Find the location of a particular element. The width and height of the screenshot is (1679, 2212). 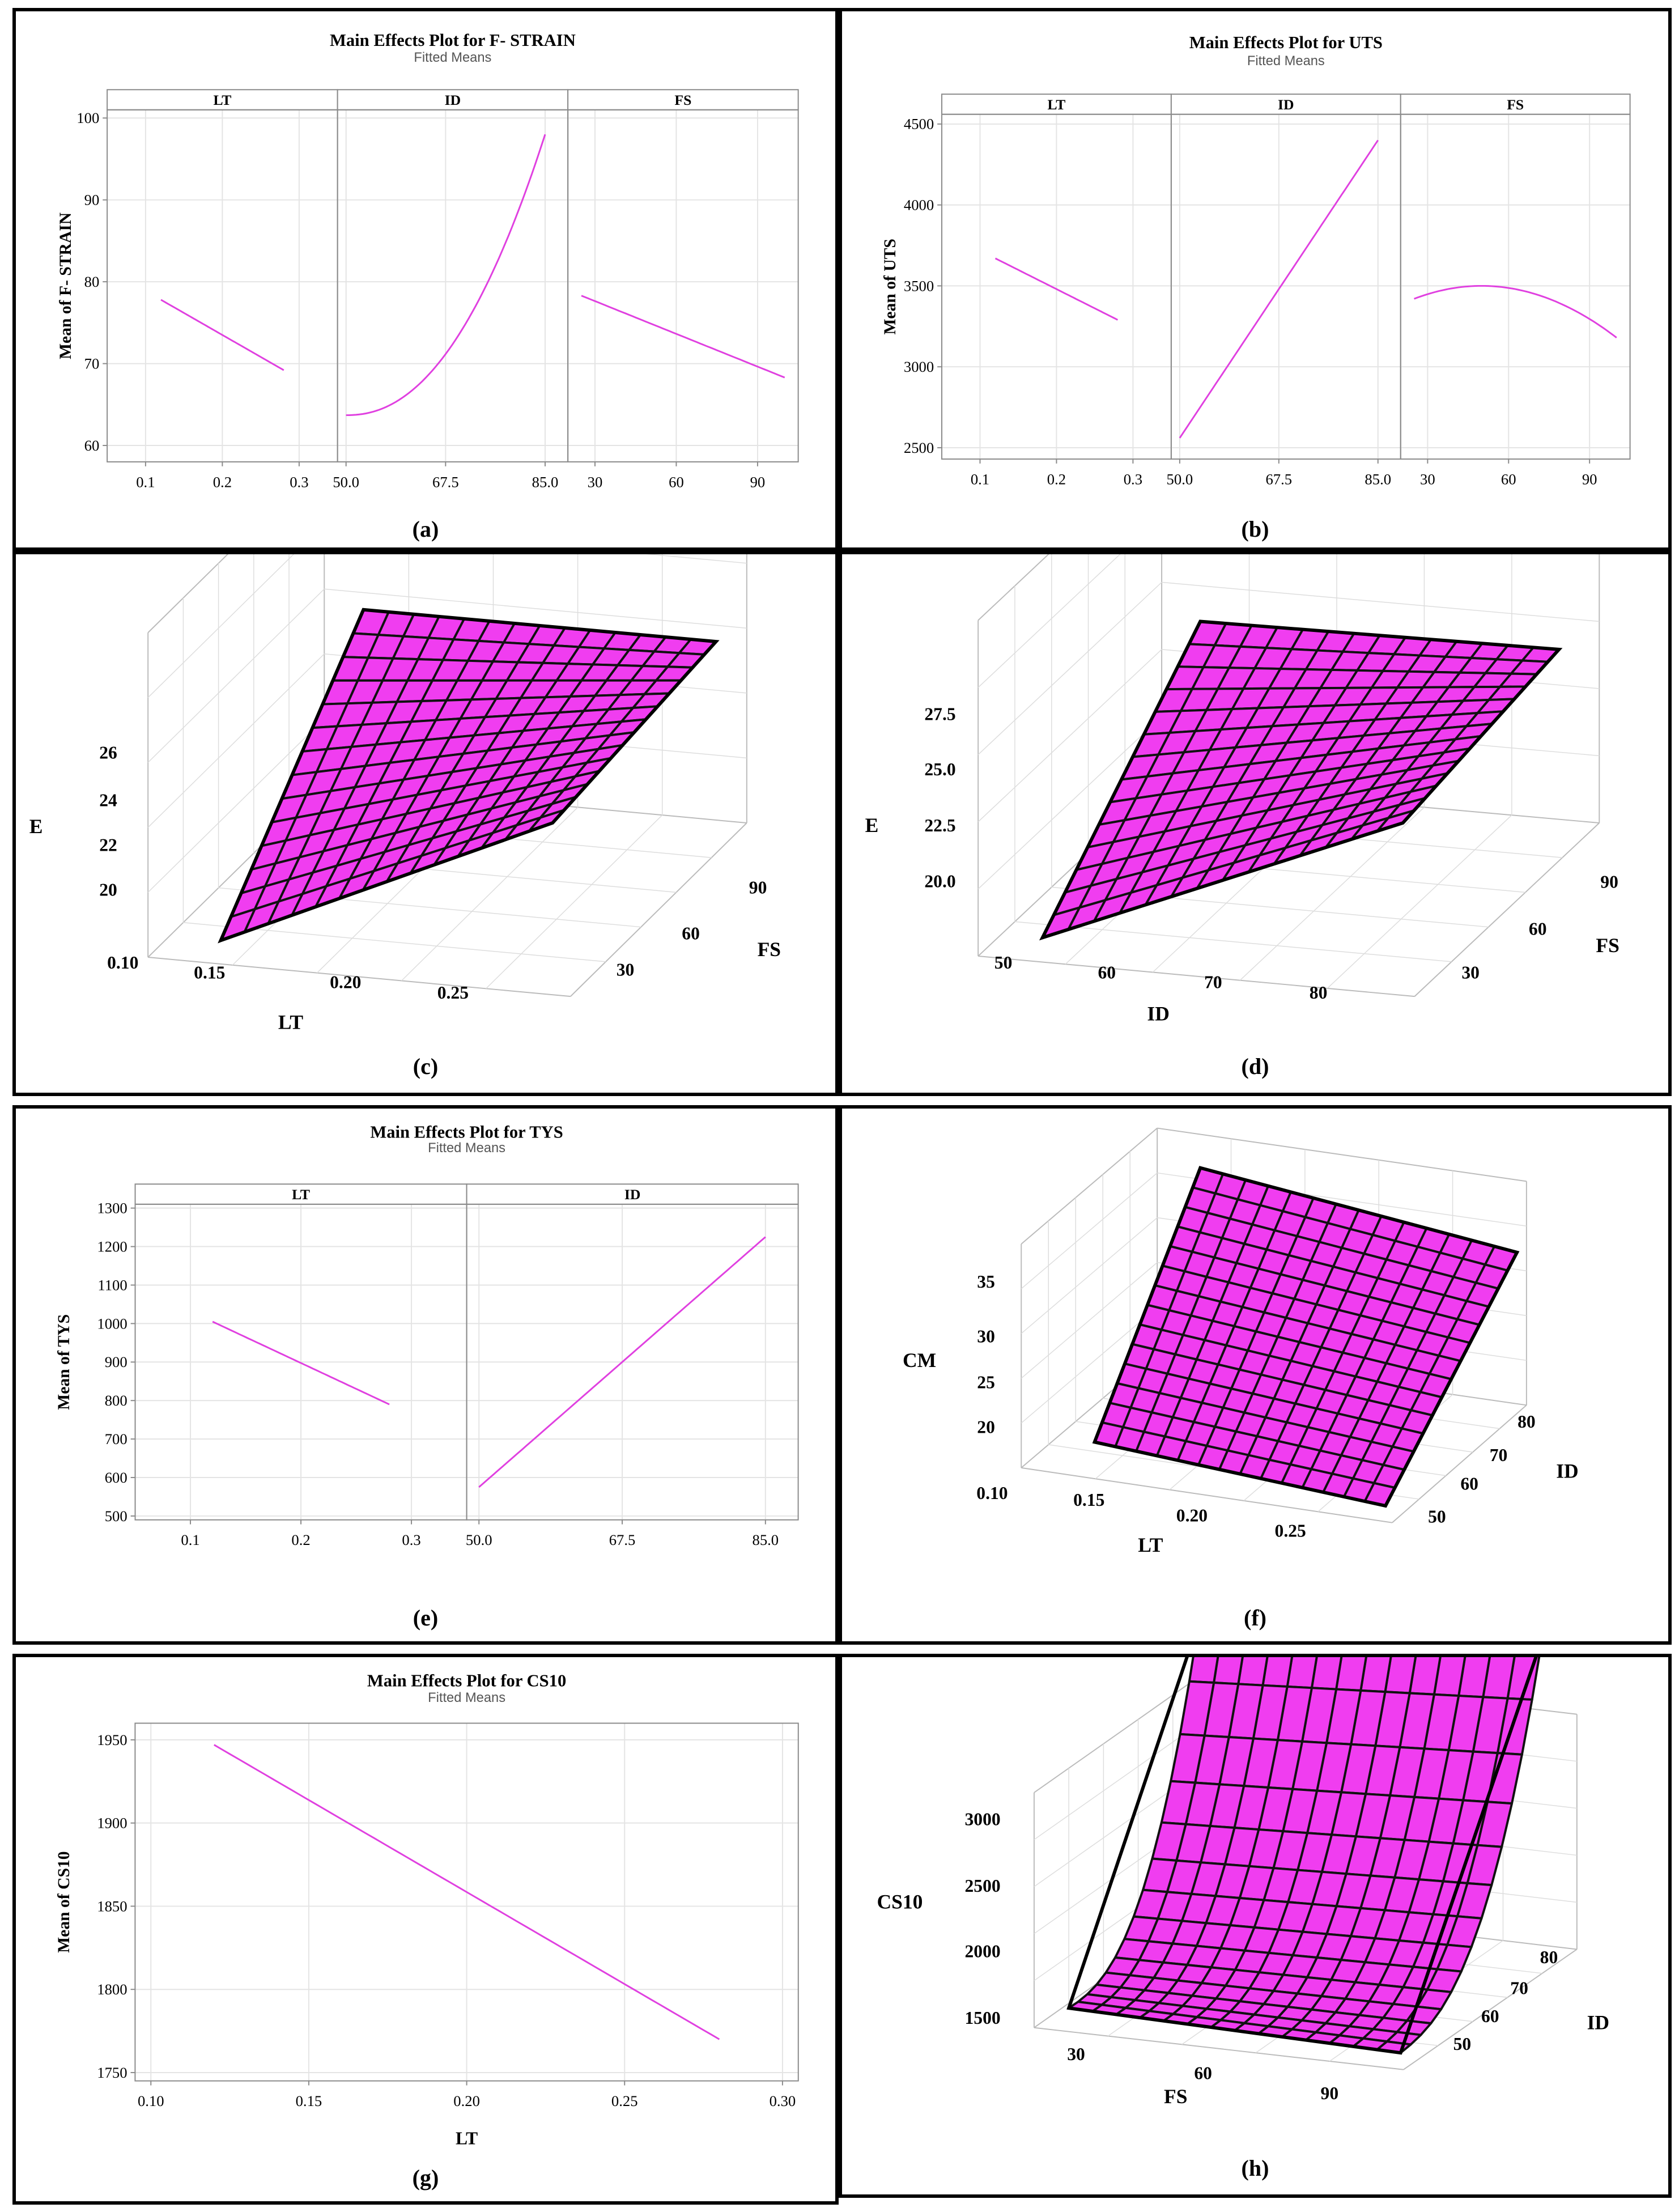

chart-title: Main Effects Plot for TYS is located at coordinates (466, 1131).